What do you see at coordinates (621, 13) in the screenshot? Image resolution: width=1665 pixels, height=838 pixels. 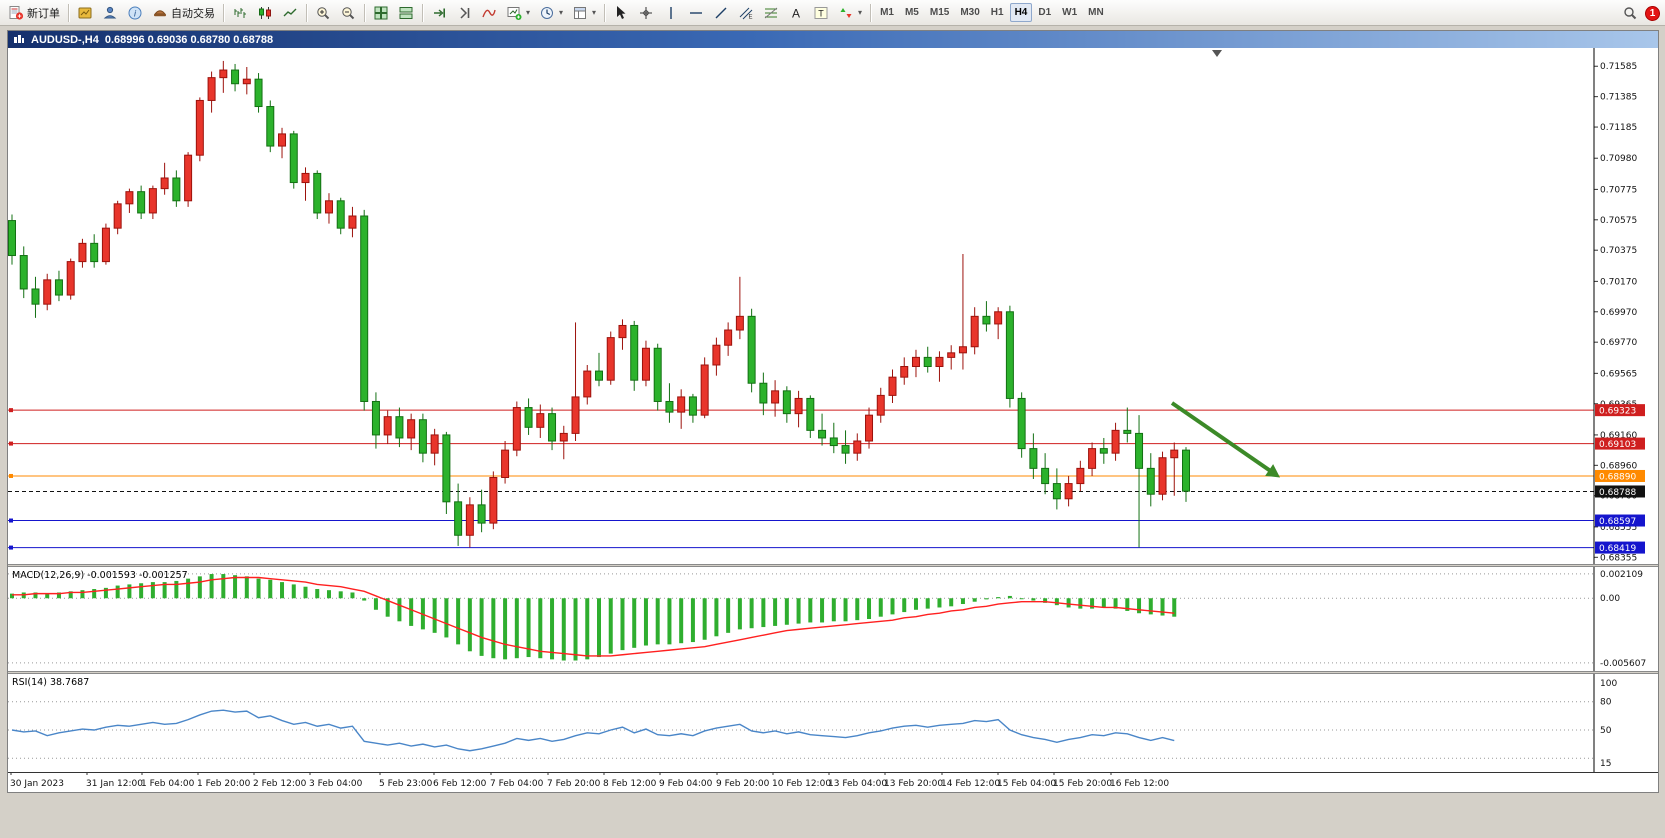 I see `cursor-button` at bounding box center [621, 13].